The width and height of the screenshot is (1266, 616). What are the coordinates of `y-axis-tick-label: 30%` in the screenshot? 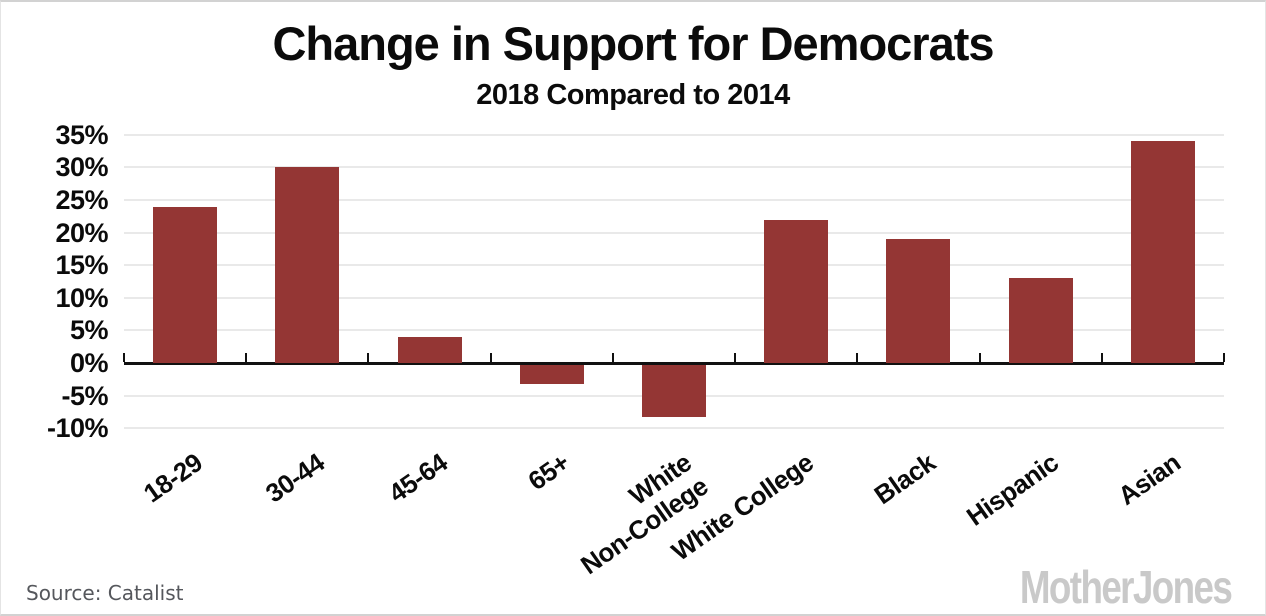 It's located at (81, 167).